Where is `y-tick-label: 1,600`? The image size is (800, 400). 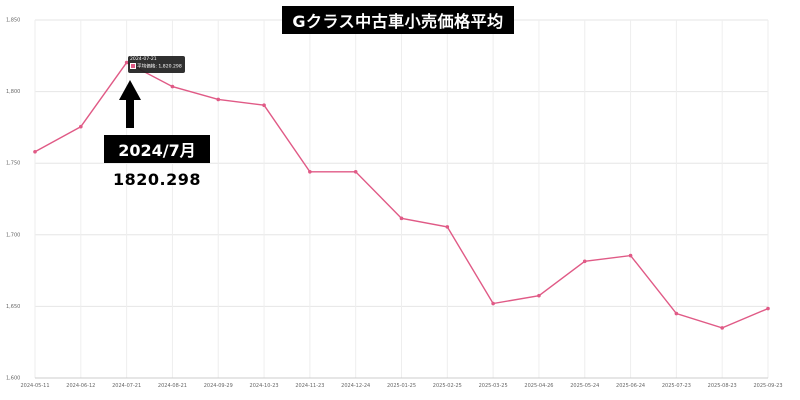
y-tick-label: 1,600 is located at coordinates (13, 379).